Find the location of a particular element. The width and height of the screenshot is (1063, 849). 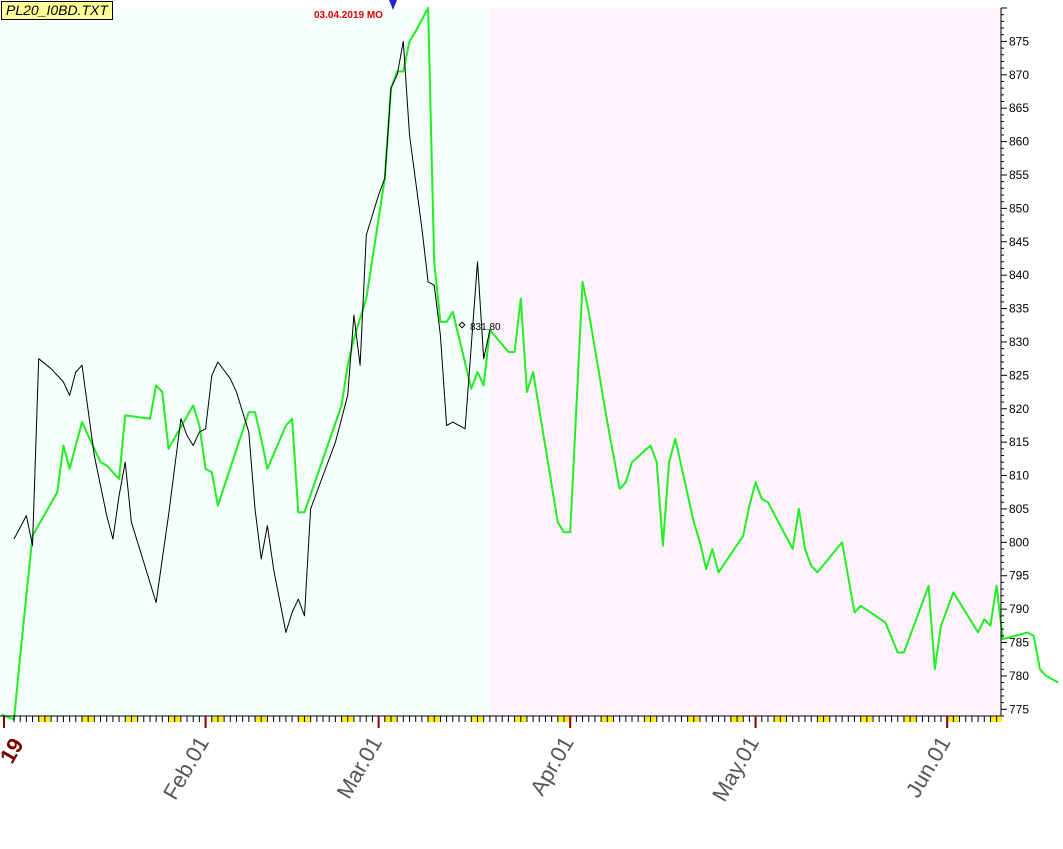

x-tick-label: Feb.01 is located at coordinates (186, 768).